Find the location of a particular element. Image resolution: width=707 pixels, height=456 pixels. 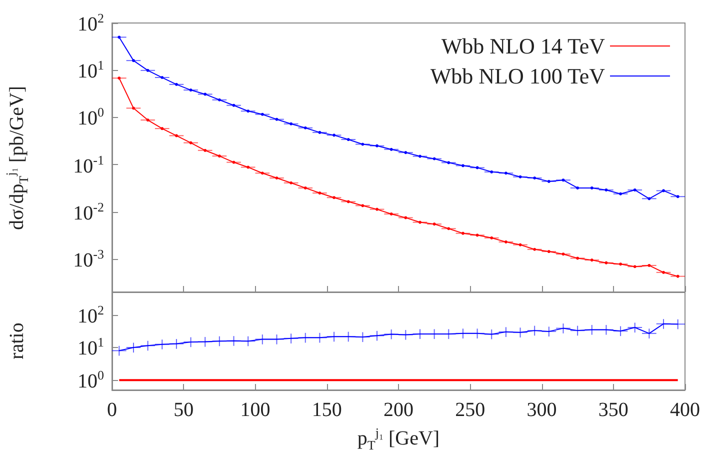

x-tick-label: 0 is located at coordinates (112, 410).